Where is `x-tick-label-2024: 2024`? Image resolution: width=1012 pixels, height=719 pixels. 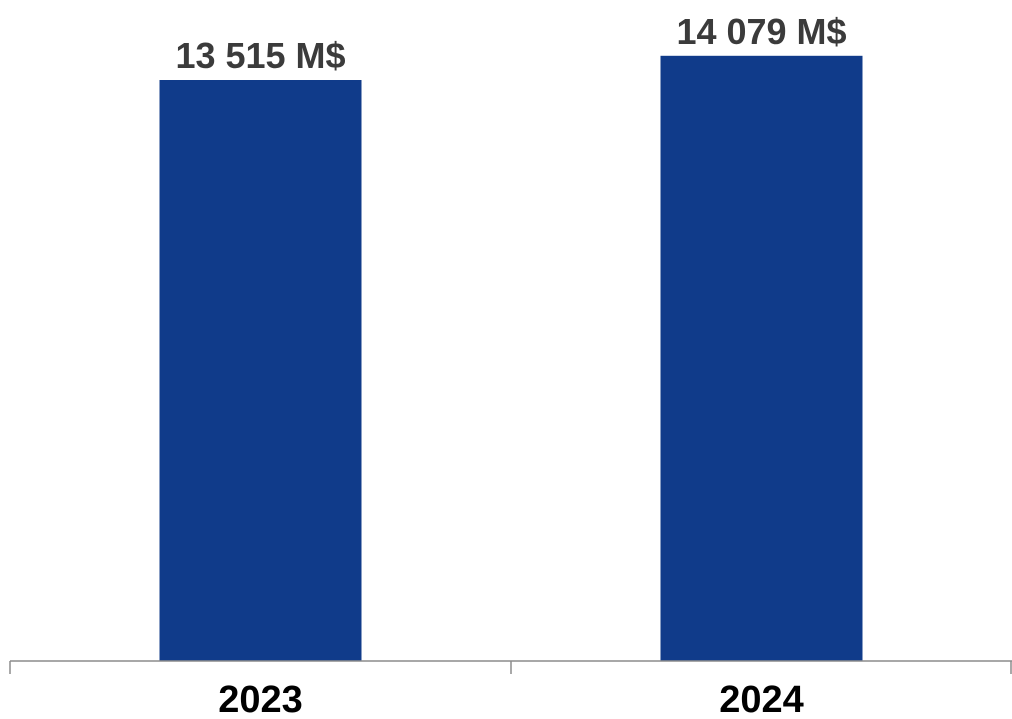 x-tick-label-2024: 2024 is located at coordinates (761, 699).